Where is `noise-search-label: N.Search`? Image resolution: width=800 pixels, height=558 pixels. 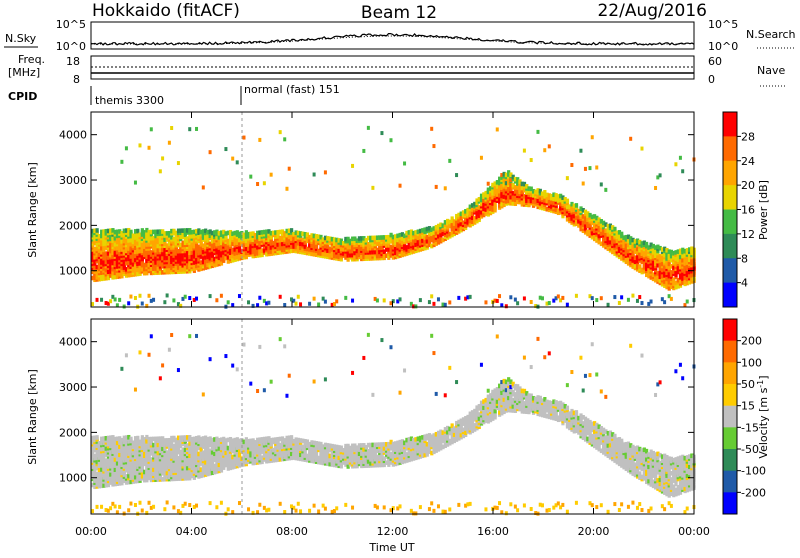
noise-search-label: N.Search is located at coordinates (771, 34).